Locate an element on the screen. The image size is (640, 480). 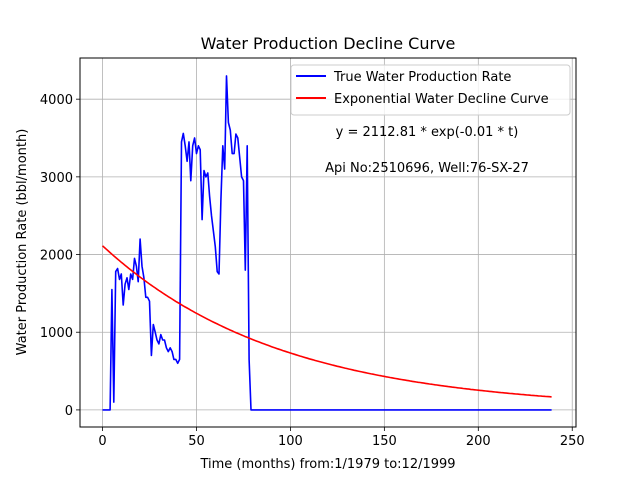
y-tick-label: 2000 is located at coordinates (56, 256).